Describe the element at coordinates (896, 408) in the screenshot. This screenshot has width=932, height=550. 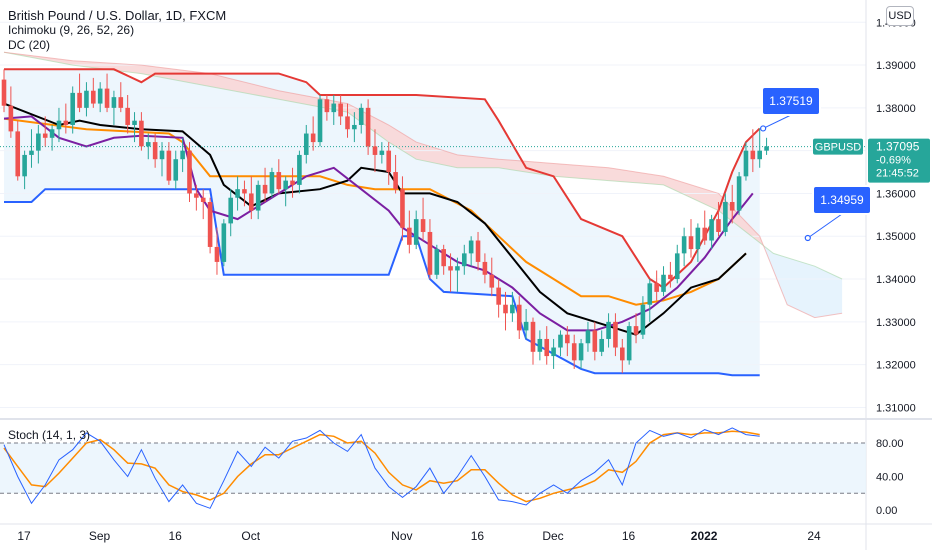
I see `price-tick-label: 1.31000` at that location.